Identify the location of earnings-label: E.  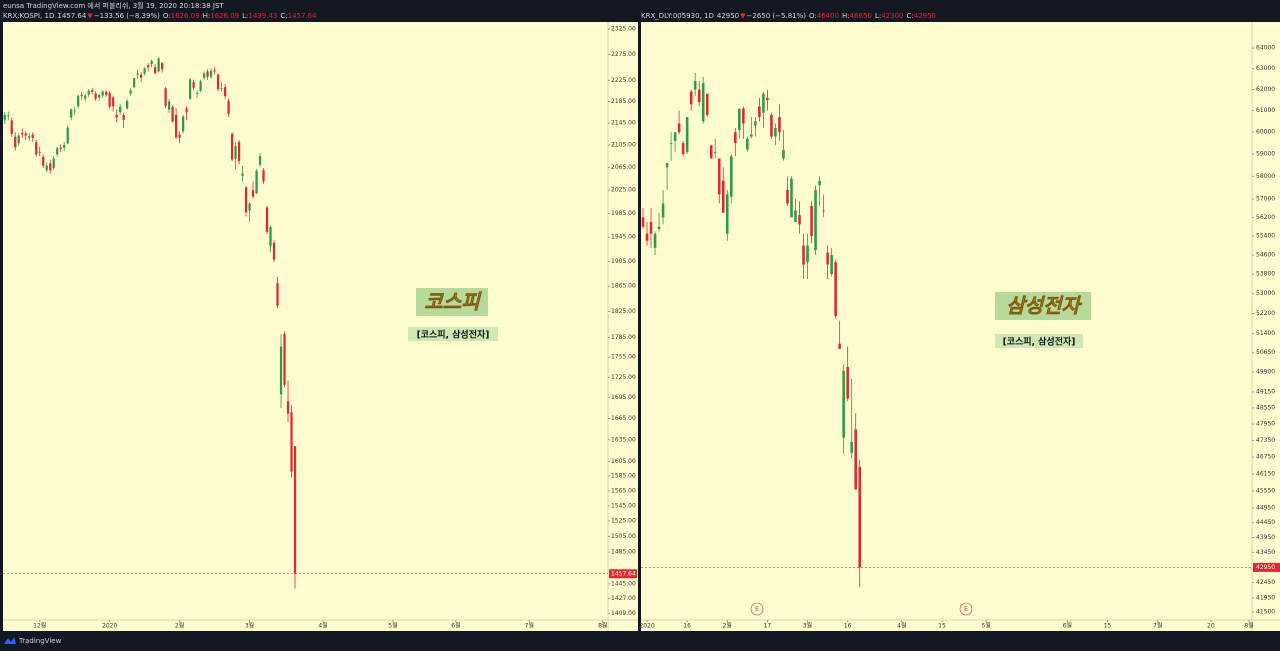
(757, 609).